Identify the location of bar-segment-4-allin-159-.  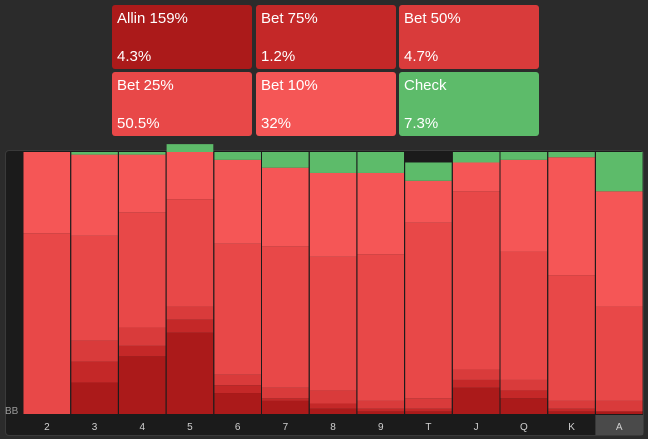
(142, 385).